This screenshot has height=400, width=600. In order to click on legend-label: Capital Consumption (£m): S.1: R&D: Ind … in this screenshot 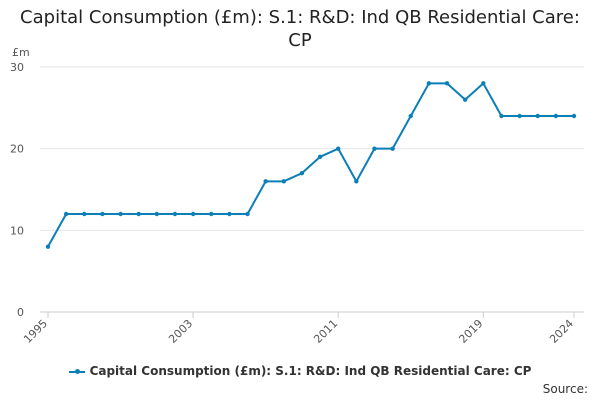, I will do `click(310, 371)`.